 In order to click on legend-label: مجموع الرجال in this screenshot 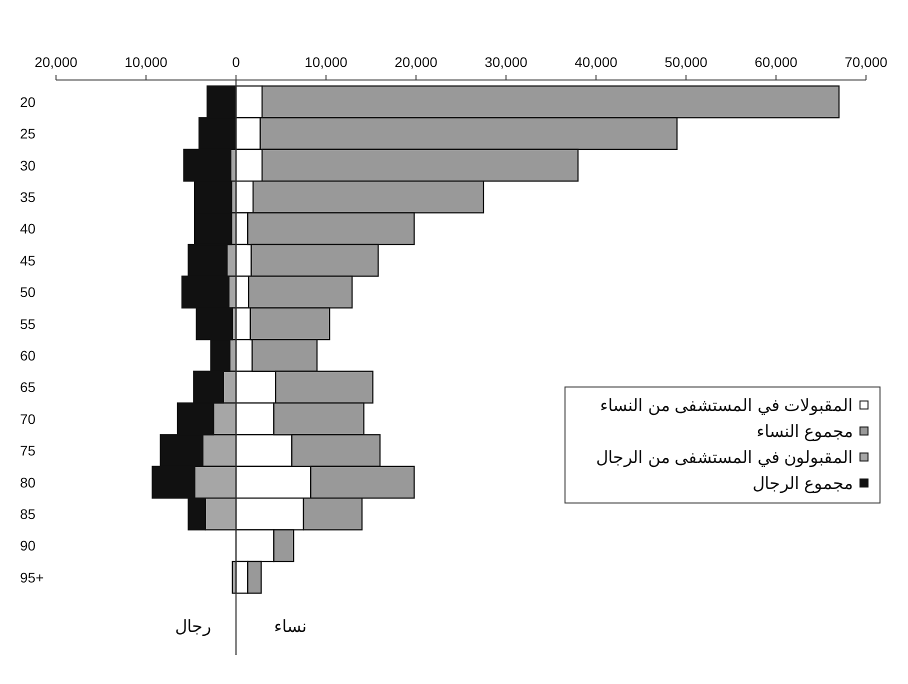, I will do `click(802, 484)`.